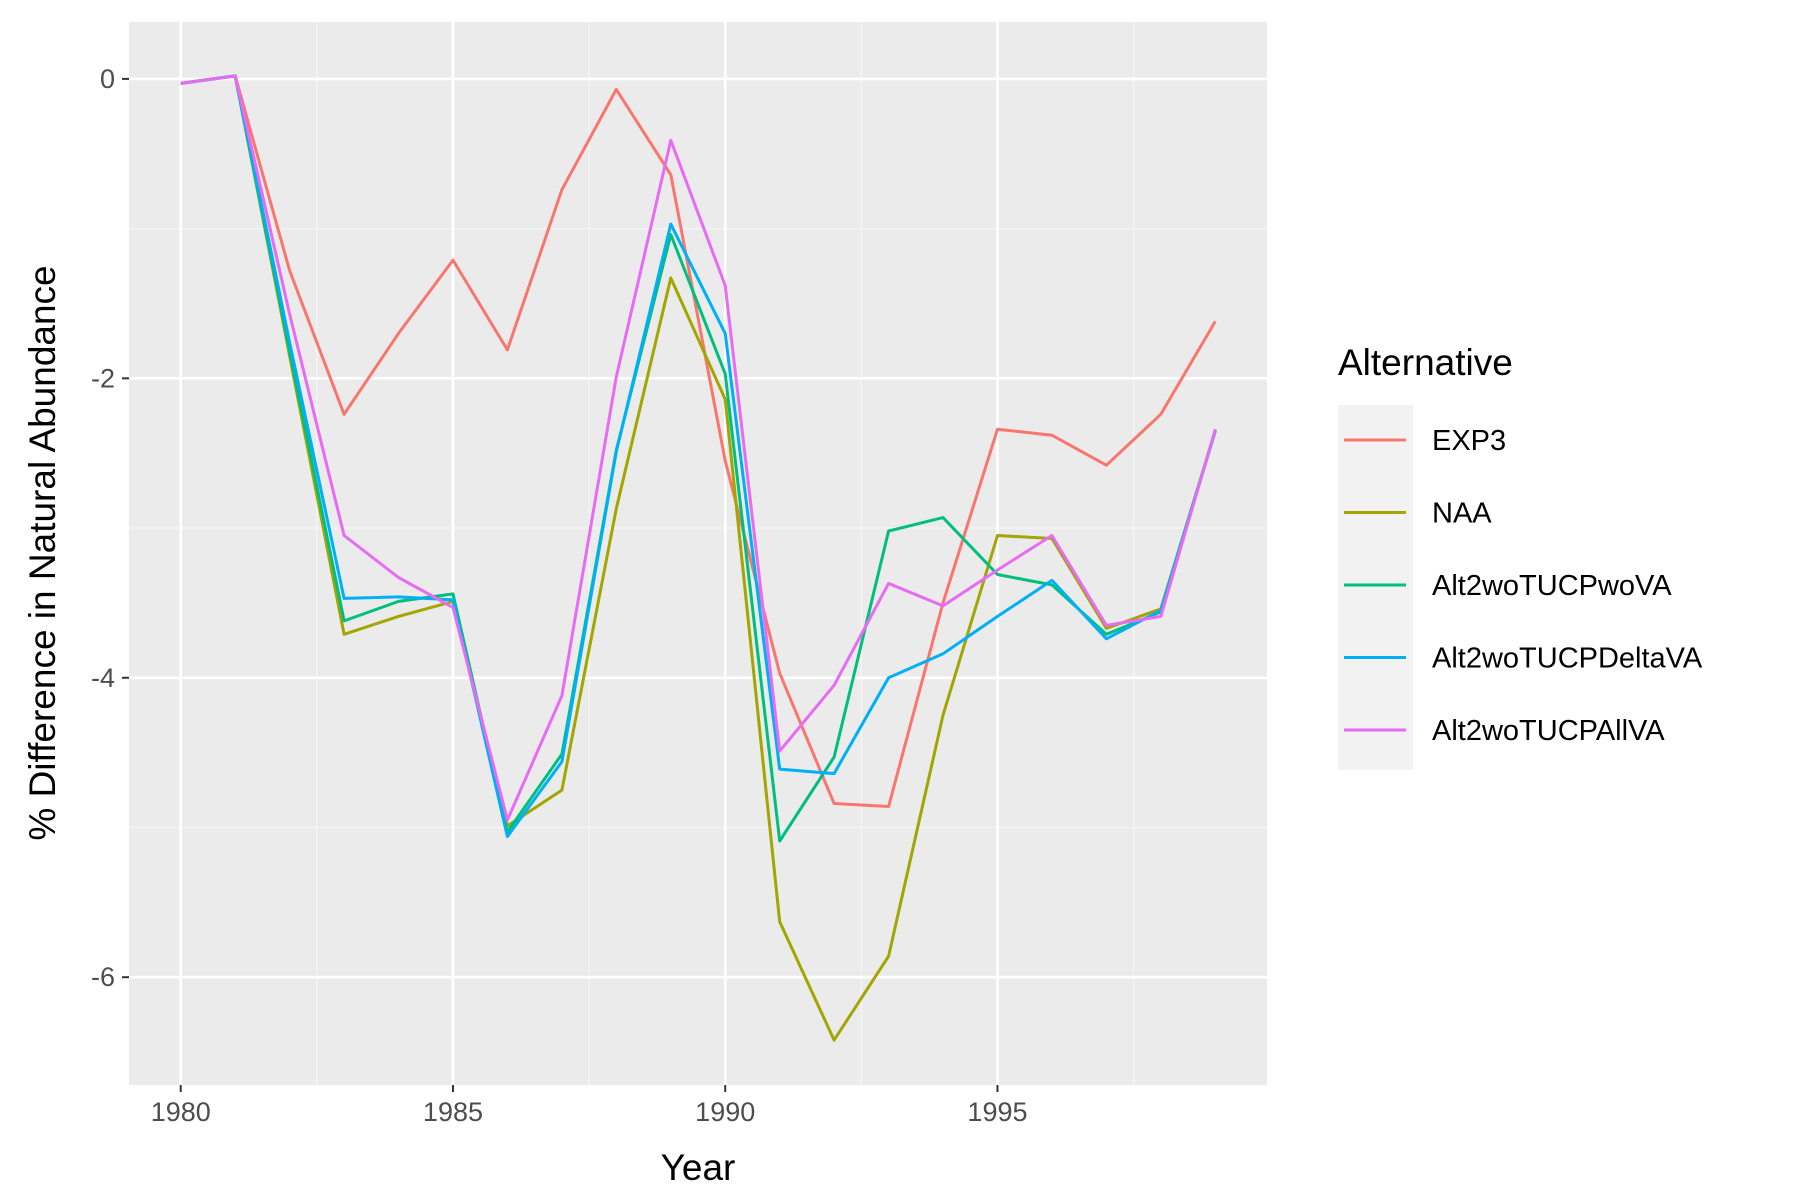  Describe the element at coordinates (107, 79) in the screenshot. I see `y-tick-label: 0` at that location.